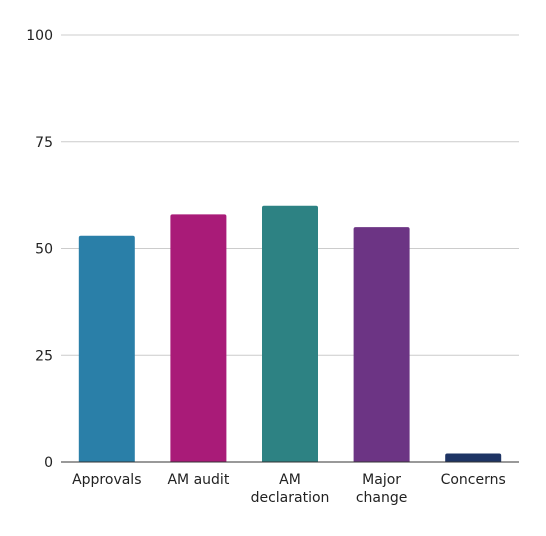 The width and height of the screenshot is (546, 536). Describe the element at coordinates (198, 480) in the screenshot. I see `x-tick-label: AM audit` at that location.